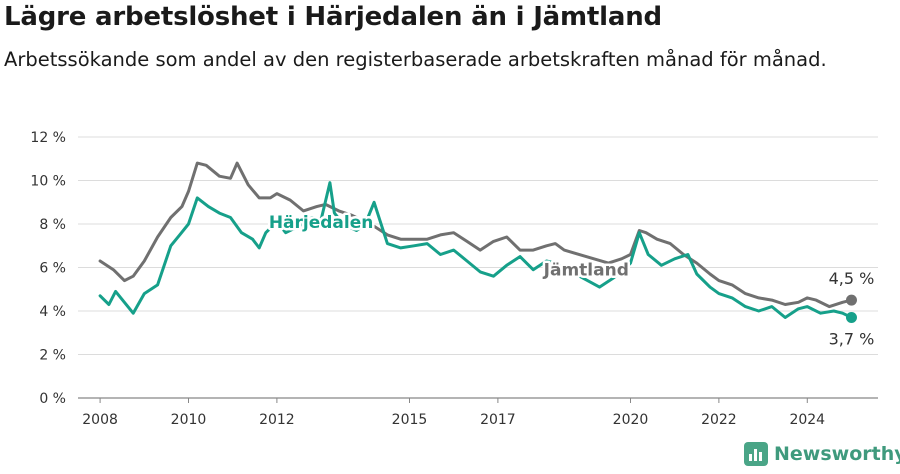 The width and height of the screenshot is (900, 474). What do you see at coordinates (852, 339) in the screenshot?
I see `end-value-label-harjedalen: 3,7 %` at bounding box center [852, 339].